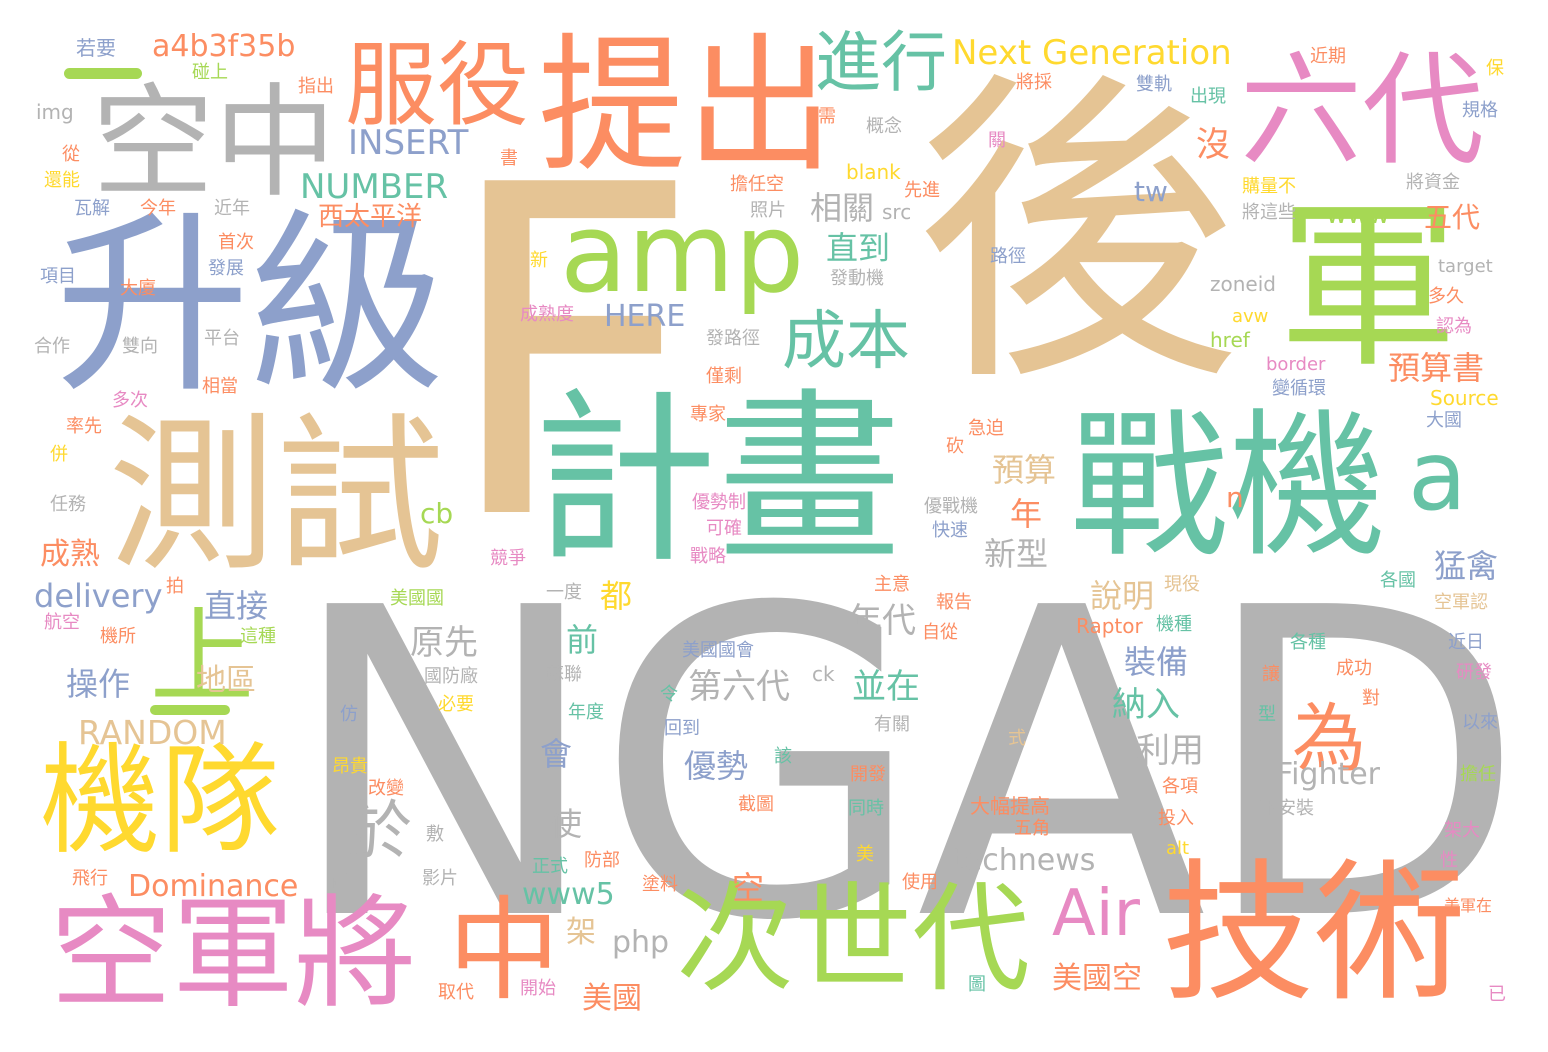 The width and height of the screenshot is (1548, 1052). Describe the element at coordinates (220, 386) in the screenshot. I see `word: 相當` at that location.